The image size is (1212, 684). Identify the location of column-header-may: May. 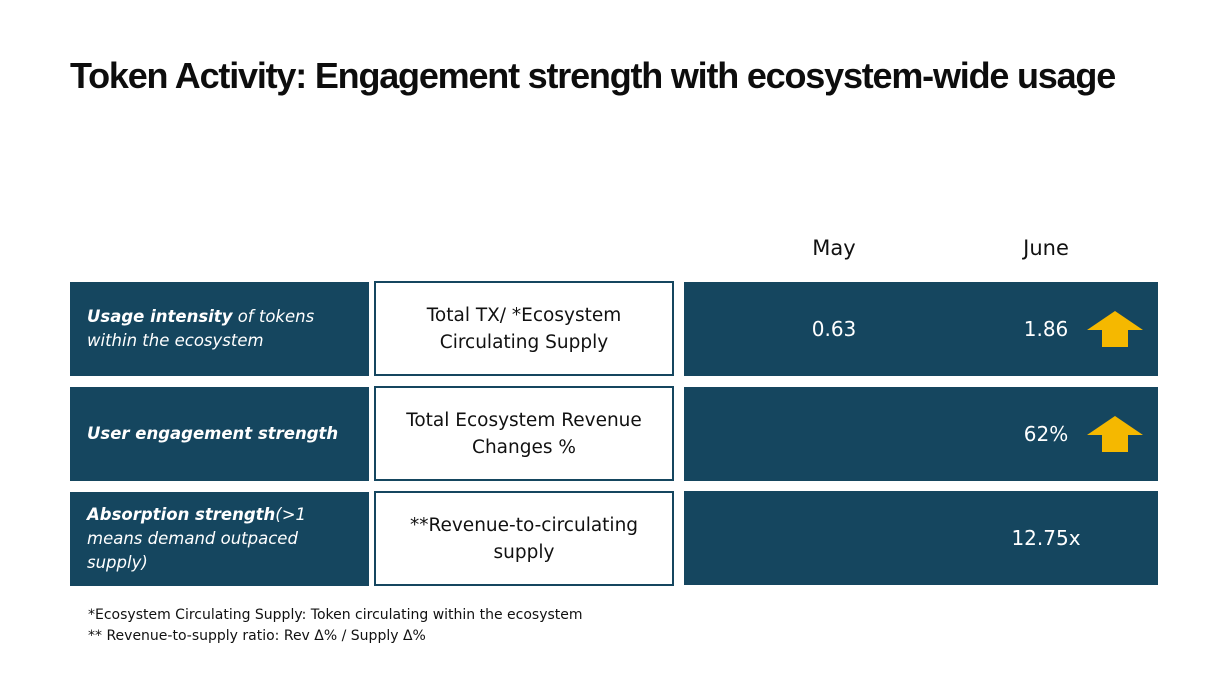
(834, 248).